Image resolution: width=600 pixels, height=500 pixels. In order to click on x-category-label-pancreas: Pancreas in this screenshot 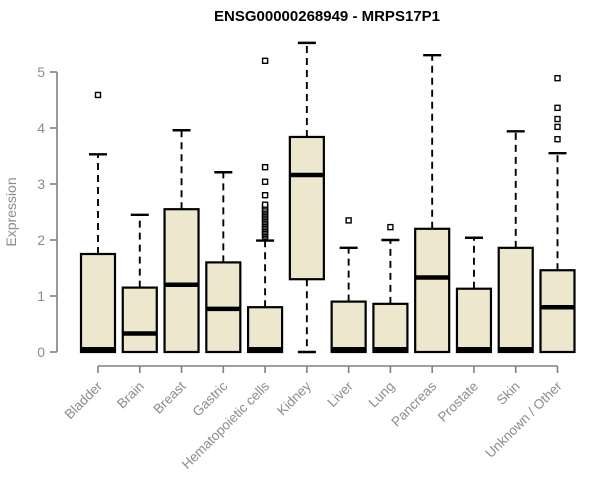, I will do `click(413, 403)`.